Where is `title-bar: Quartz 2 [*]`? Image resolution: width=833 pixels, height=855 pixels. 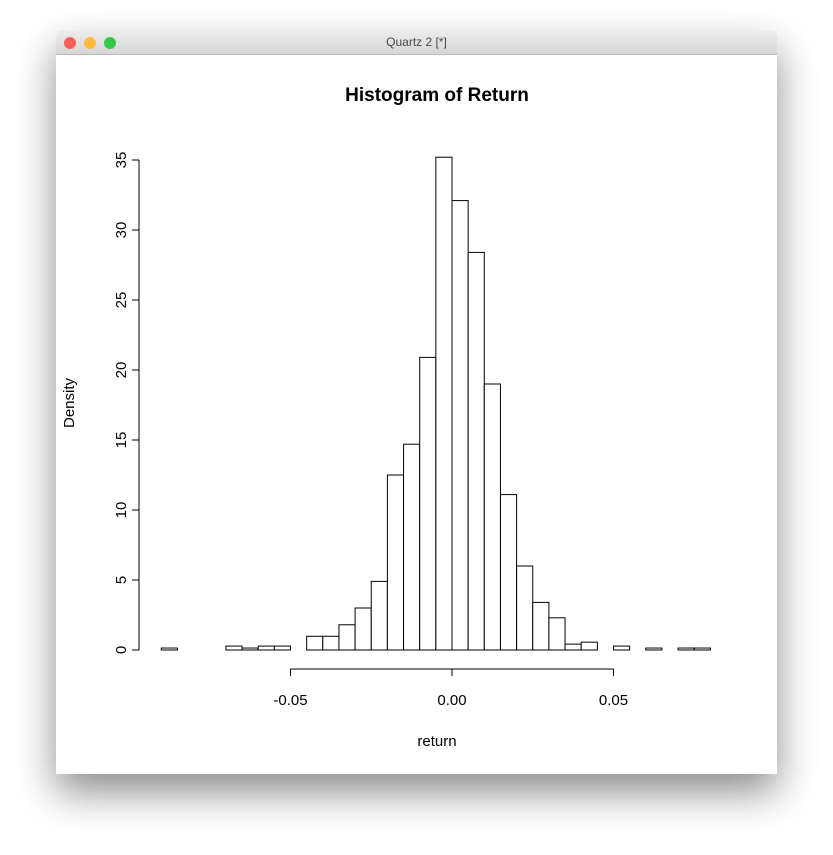 title-bar: Quartz 2 [*] is located at coordinates (416, 43).